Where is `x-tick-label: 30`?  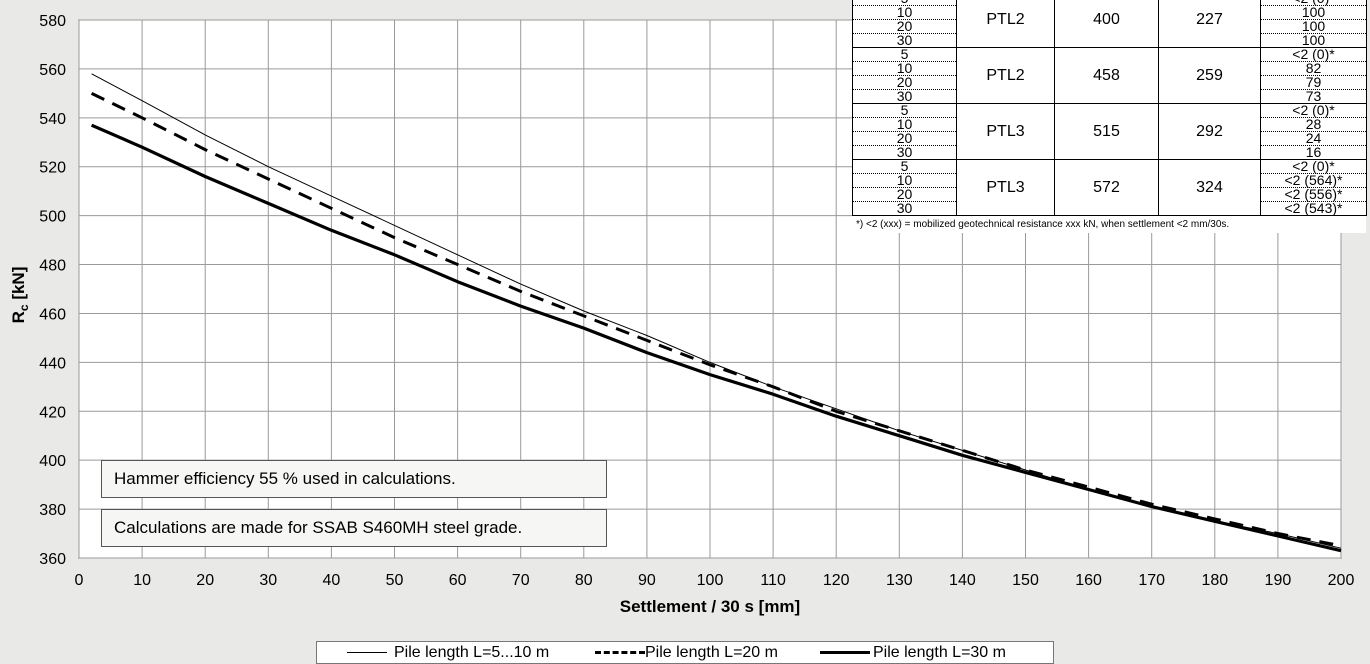
x-tick-label: 30 is located at coordinates (268, 580).